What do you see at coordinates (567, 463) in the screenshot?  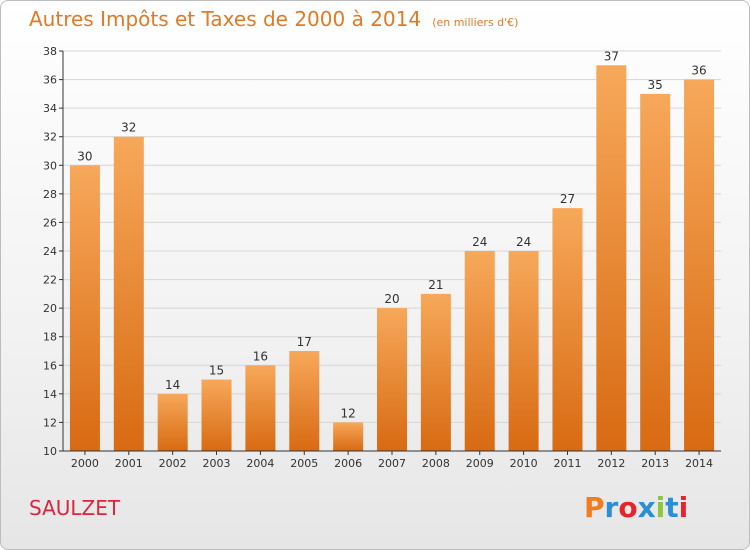 I see `x-tick-label: 2011` at bounding box center [567, 463].